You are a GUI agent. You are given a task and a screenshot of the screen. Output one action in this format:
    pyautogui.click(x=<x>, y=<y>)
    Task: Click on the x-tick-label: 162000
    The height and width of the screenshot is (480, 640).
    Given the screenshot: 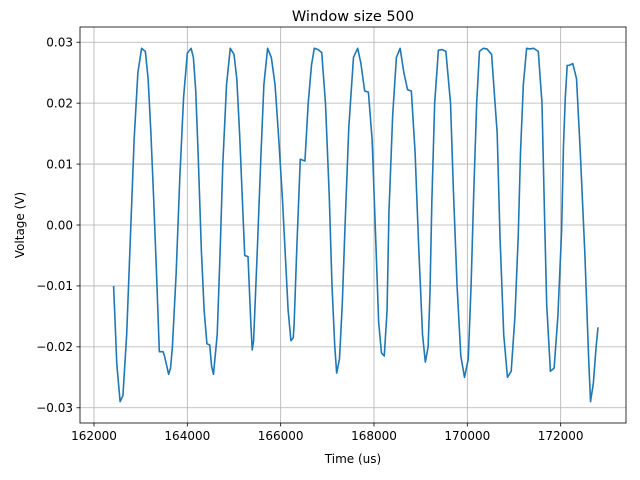 What is the action you would take?
    pyautogui.click(x=94, y=436)
    